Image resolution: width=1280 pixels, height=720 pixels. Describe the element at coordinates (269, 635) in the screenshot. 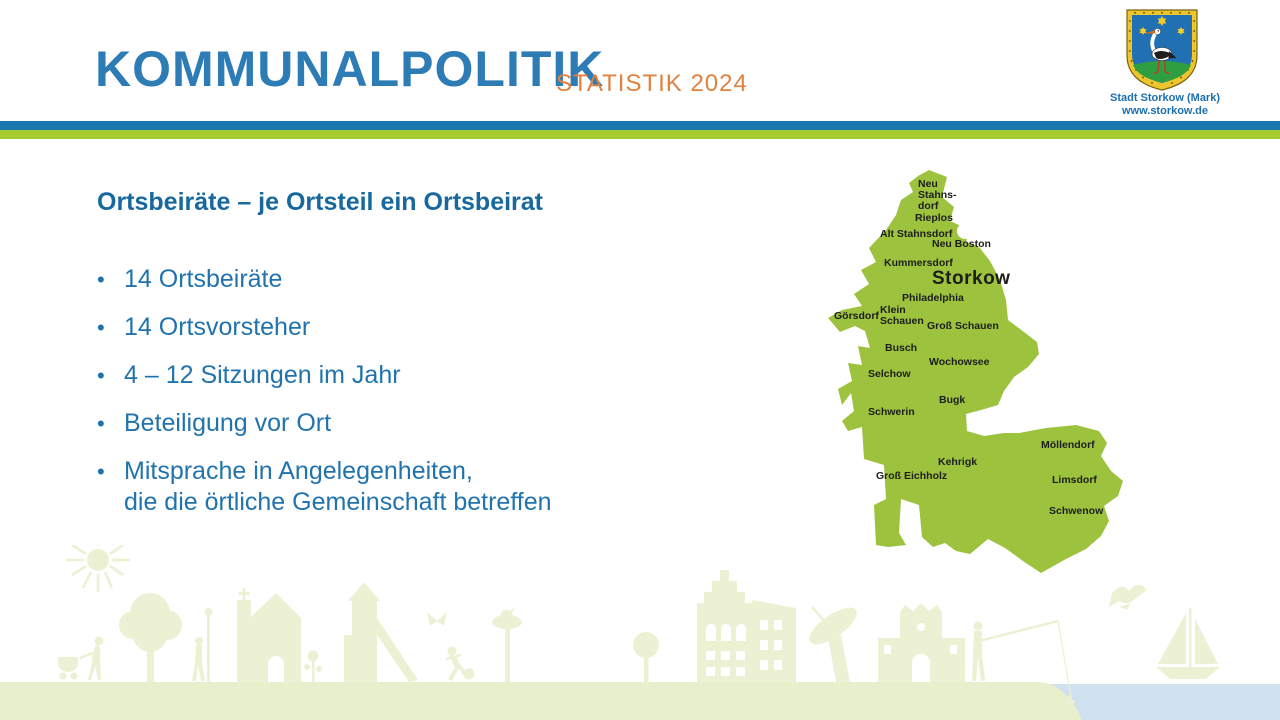

I see `church-icon` at that location.